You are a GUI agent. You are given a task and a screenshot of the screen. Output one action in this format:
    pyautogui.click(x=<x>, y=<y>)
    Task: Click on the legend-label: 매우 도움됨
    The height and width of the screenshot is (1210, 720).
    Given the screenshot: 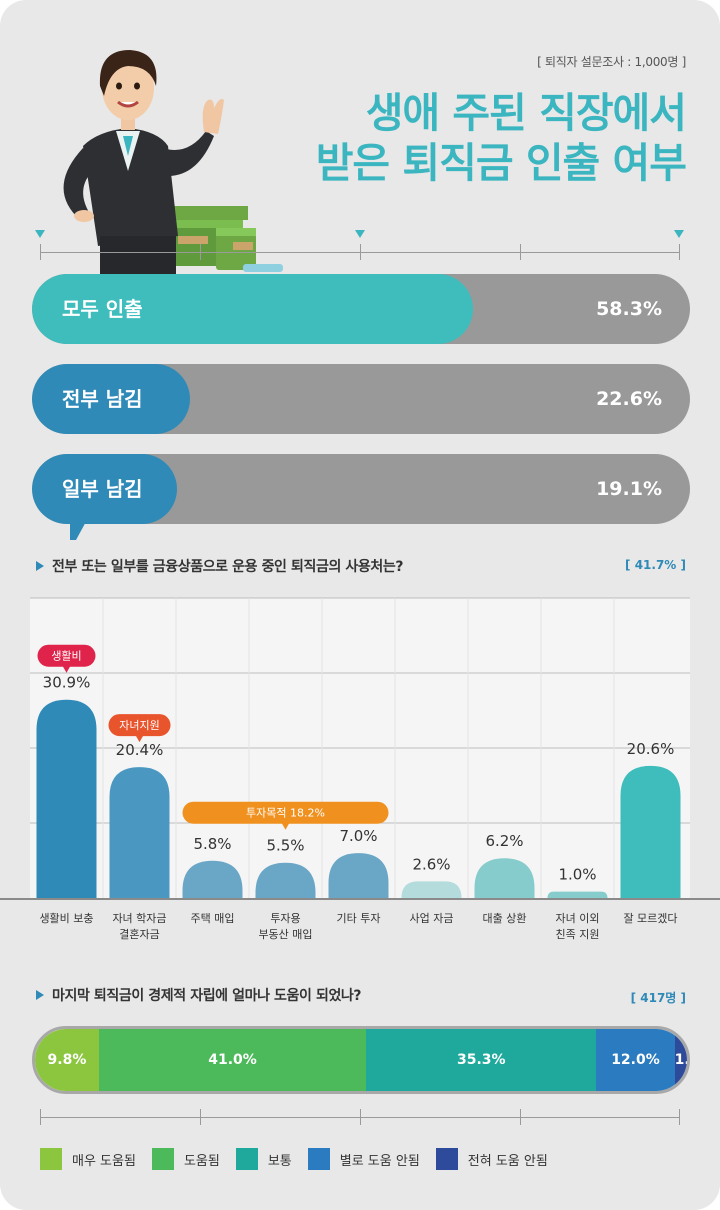 What is the action you would take?
    pyautogui.click(x=104, y=1161)
    